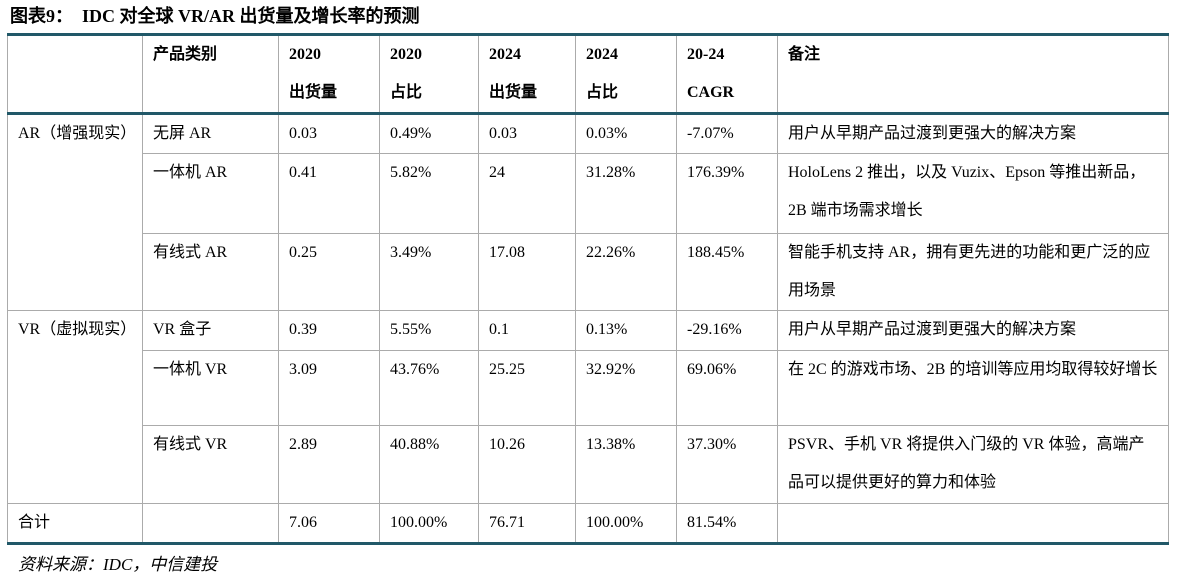 This screenshot has width=1186, height=572. What do you see at coordinates (727, 523) in the screenshot?
I see `cell-cagr: 81.54%` at bounding box center [727, 523].